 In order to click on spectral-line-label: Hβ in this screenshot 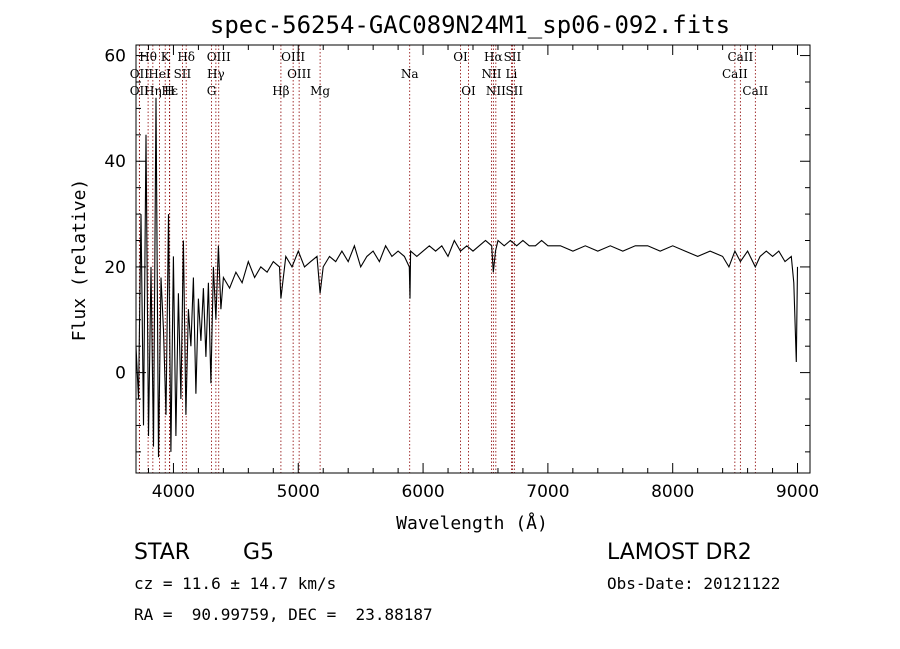, I will do `click(280, 91)`.